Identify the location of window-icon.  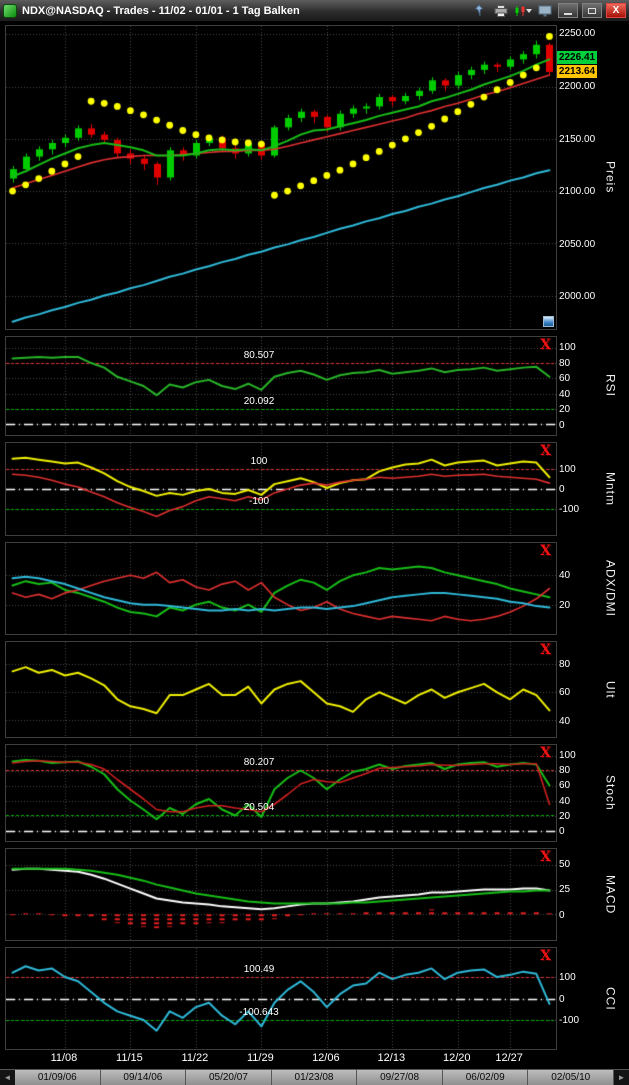
(545, 11).